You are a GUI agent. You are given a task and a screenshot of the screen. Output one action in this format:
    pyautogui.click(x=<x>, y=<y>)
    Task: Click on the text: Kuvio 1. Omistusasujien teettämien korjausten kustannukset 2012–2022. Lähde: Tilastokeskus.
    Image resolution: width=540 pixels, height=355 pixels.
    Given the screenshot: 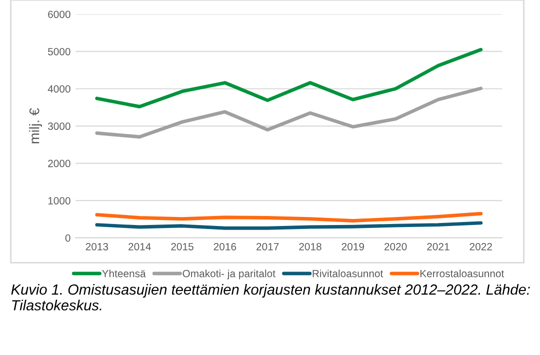 What is the action you would take?
    pyautogui.click(x=270, y=297)
    